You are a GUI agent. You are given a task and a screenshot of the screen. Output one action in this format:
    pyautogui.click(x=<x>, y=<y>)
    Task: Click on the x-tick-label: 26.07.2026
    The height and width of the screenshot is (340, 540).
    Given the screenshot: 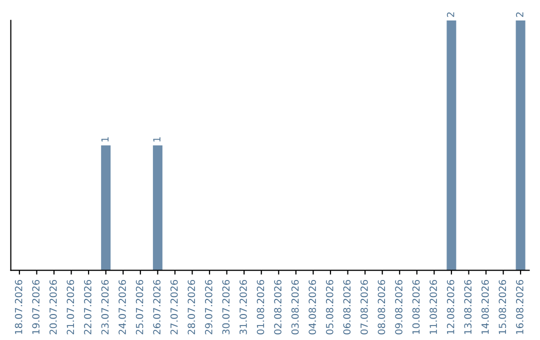 What is the action you would take?
    pyautogui.click(x=156, y=307)
    